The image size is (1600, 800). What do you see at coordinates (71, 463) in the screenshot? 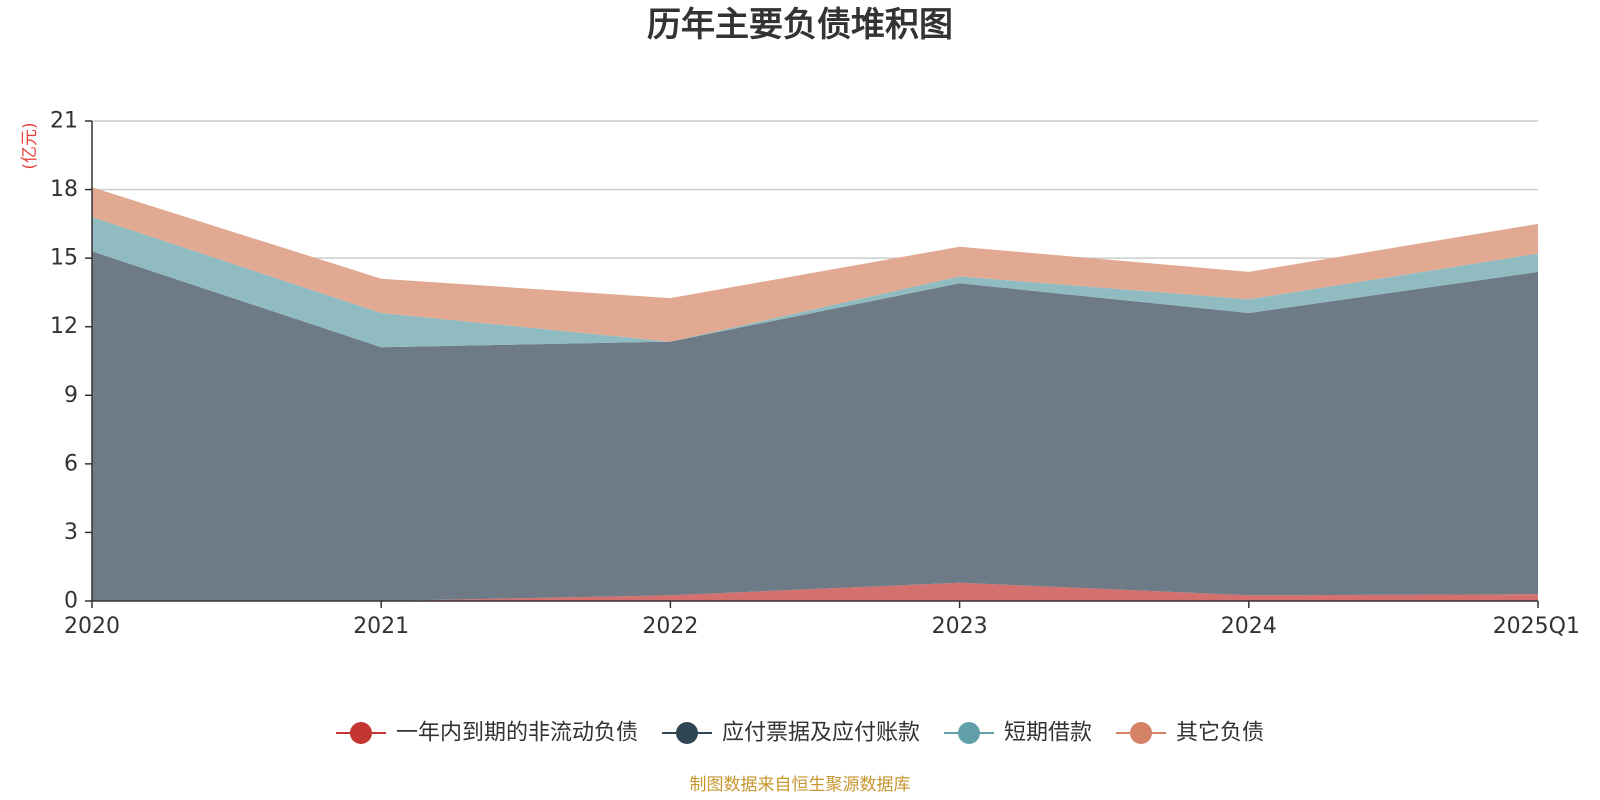
I see `y-tick-label: 6` at bounding box center [71, 463].